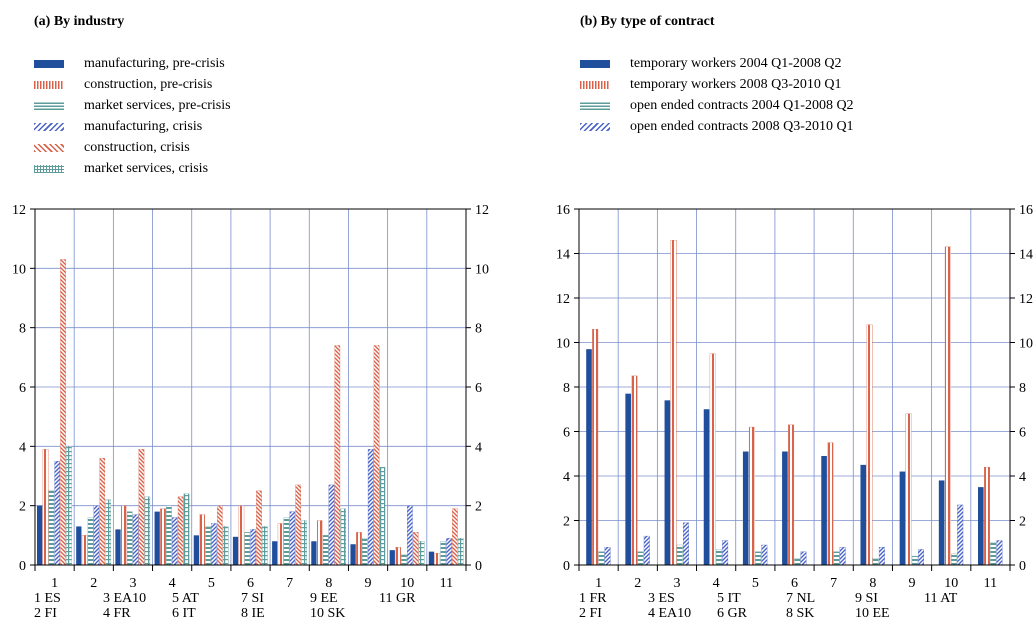 The width and height of the screenshot is (1035, 624). I want to click on legend-label: market services, pre-crisis, so click(157, 105).